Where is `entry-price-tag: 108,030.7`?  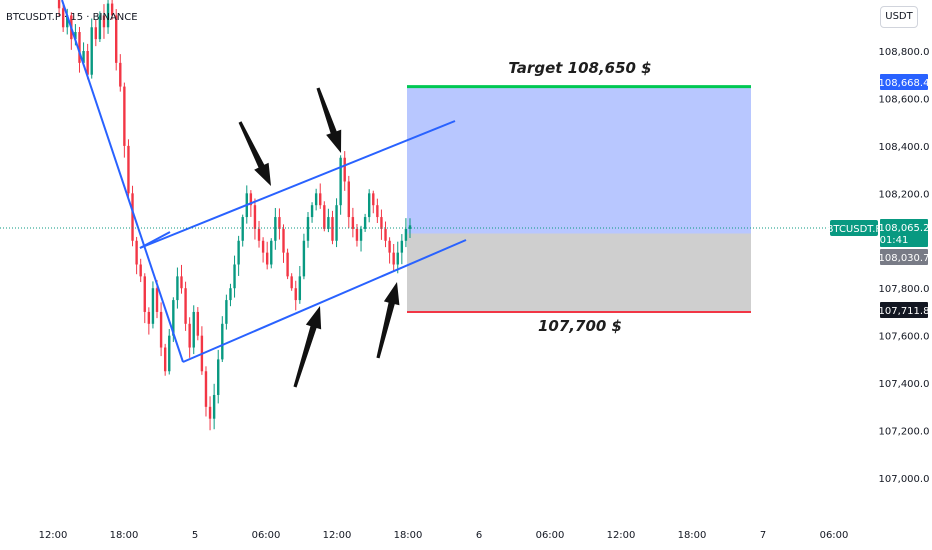
entry-price-tag: 108,030.7 is located at coordinates (904, 257).